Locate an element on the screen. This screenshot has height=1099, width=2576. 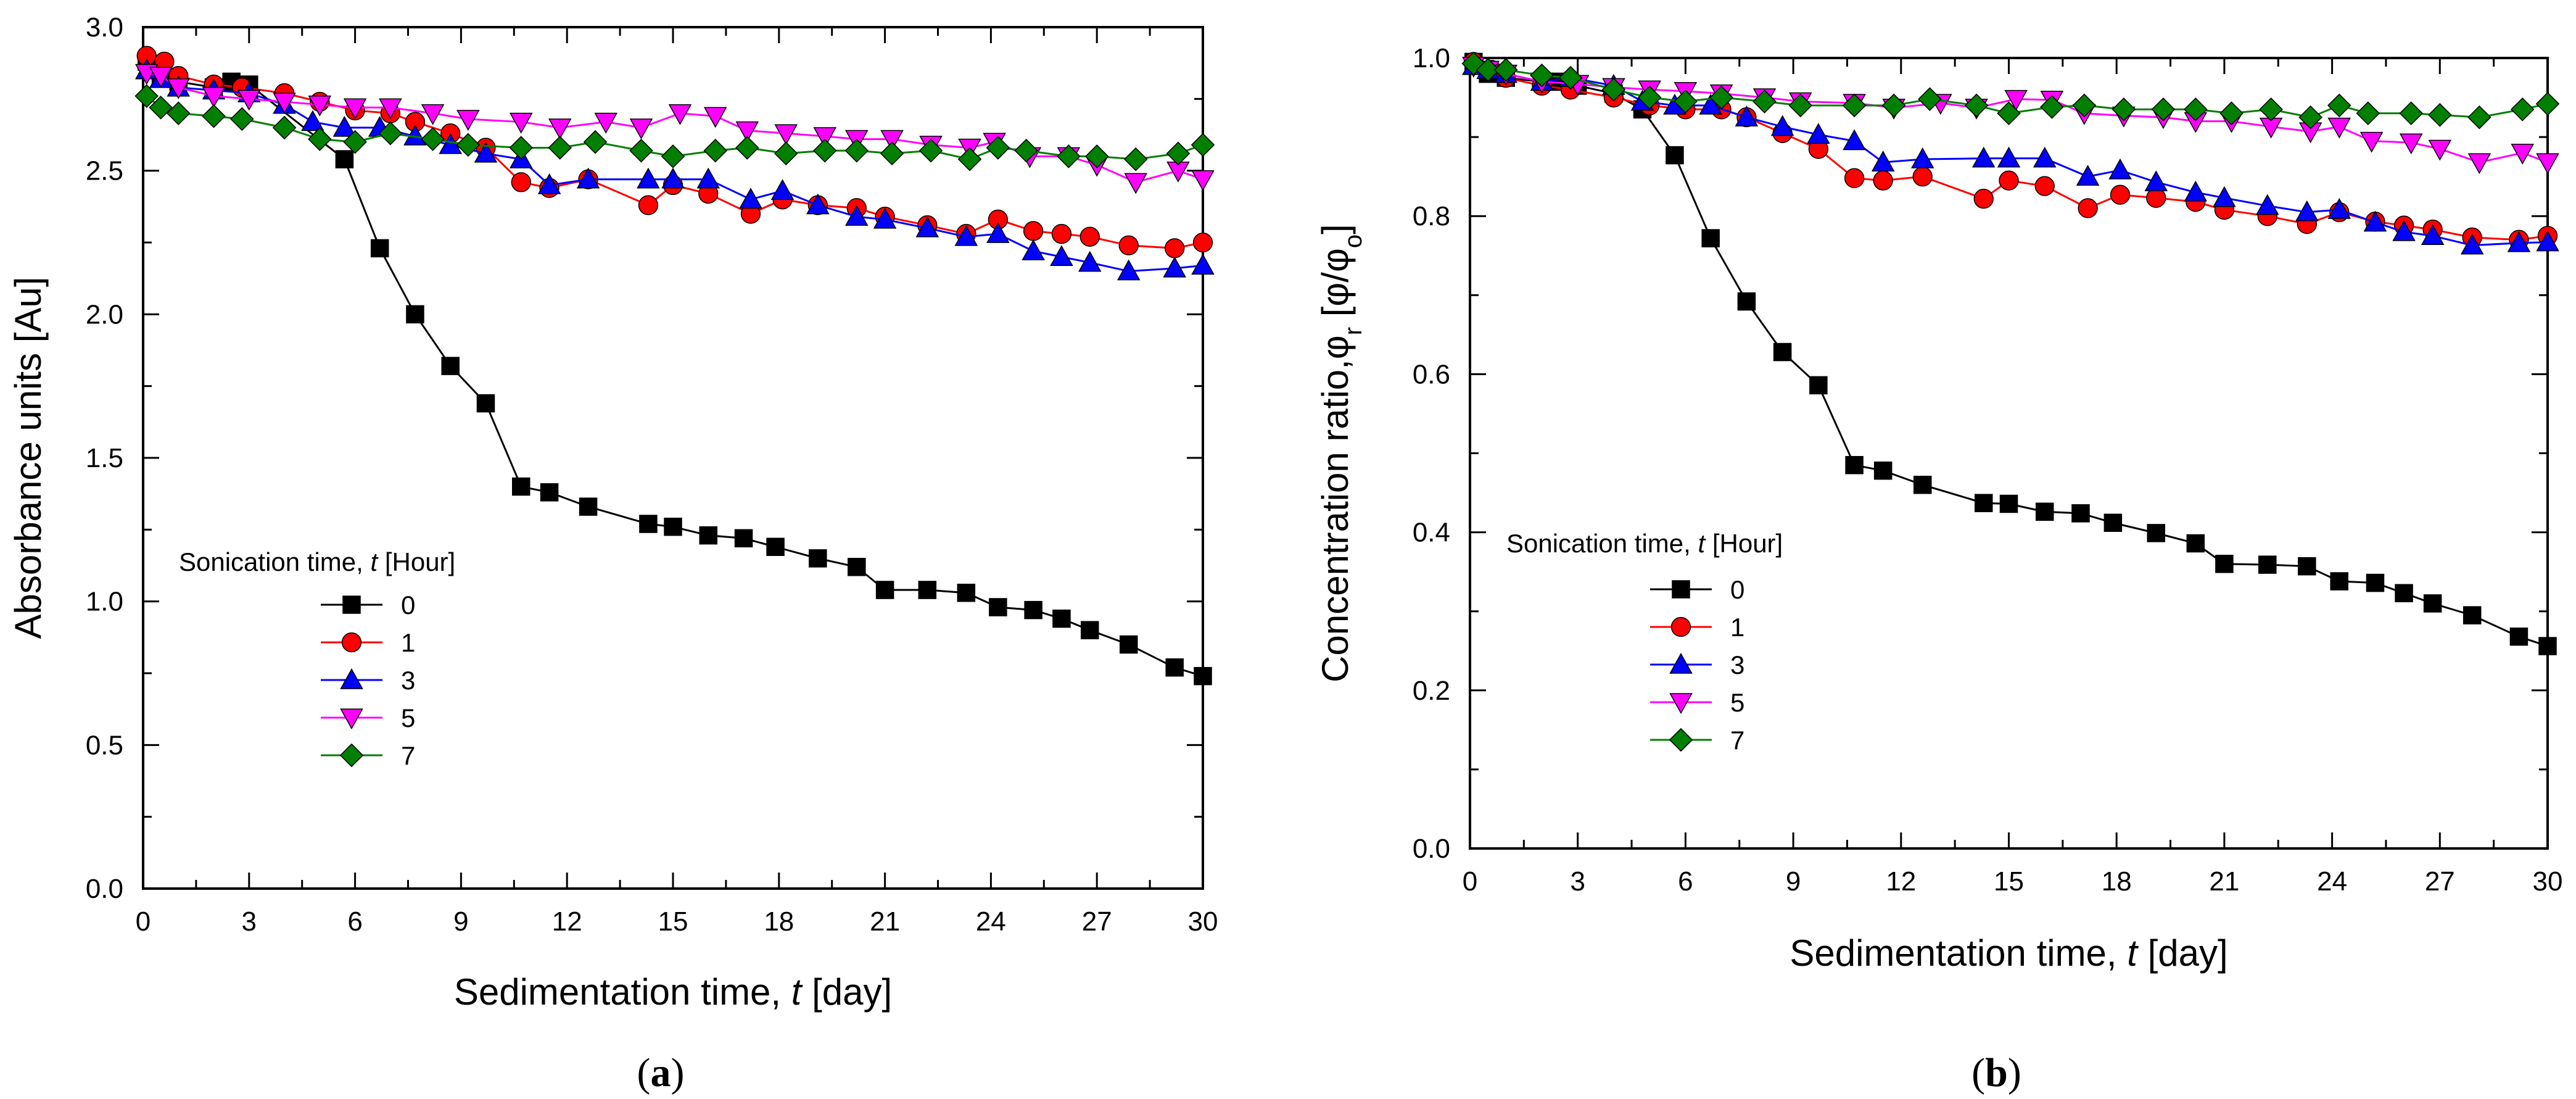
panel-b-legend-label-0: 0 is located at coordinates (1737, 589).